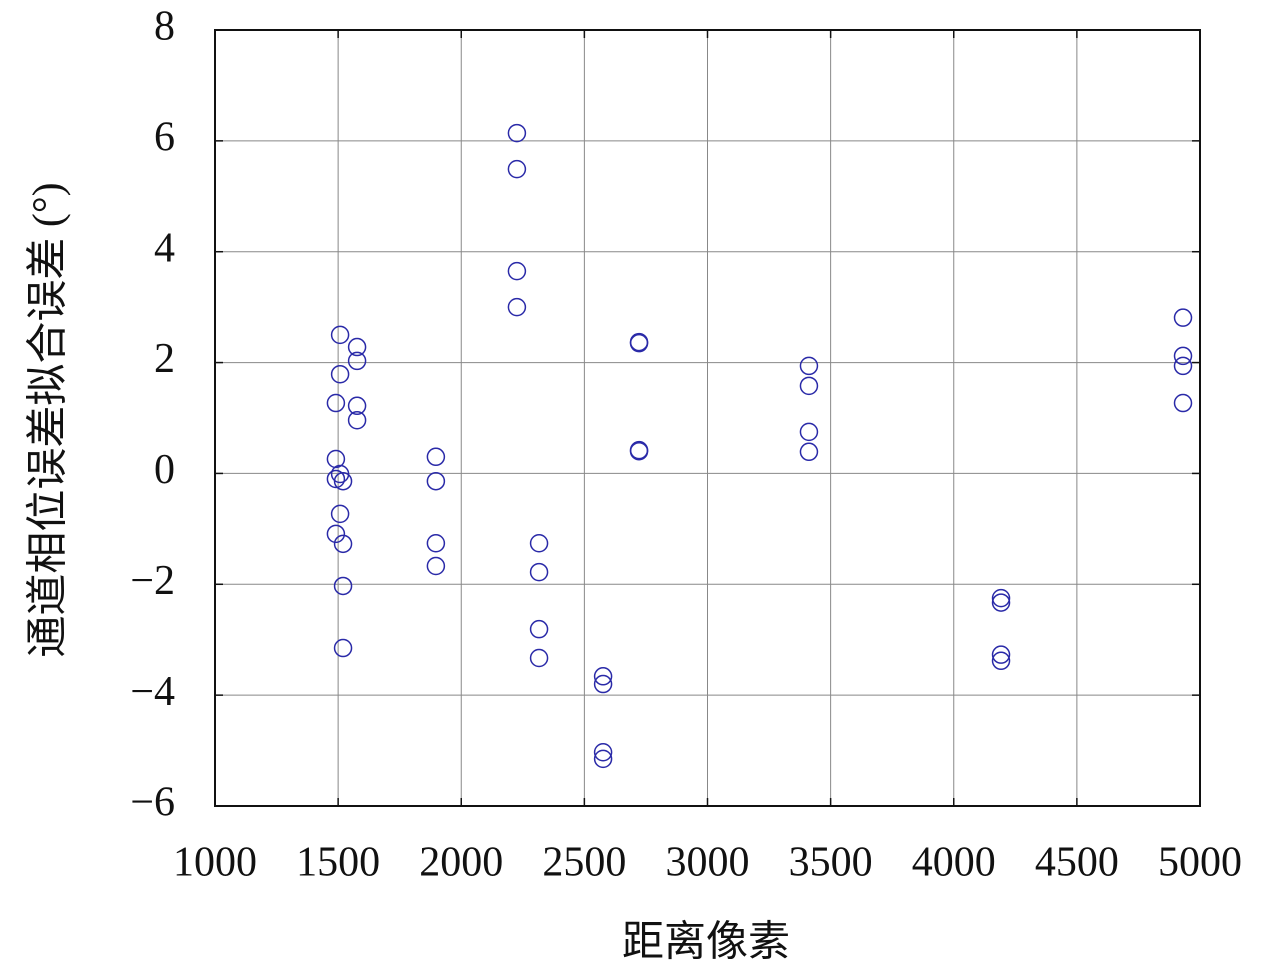 The image size is (1280, 978). What do you see at coordinates (954, 863) in the screenshot?
I see `x-tick-label: 4000` at bounding box center [954, 863].